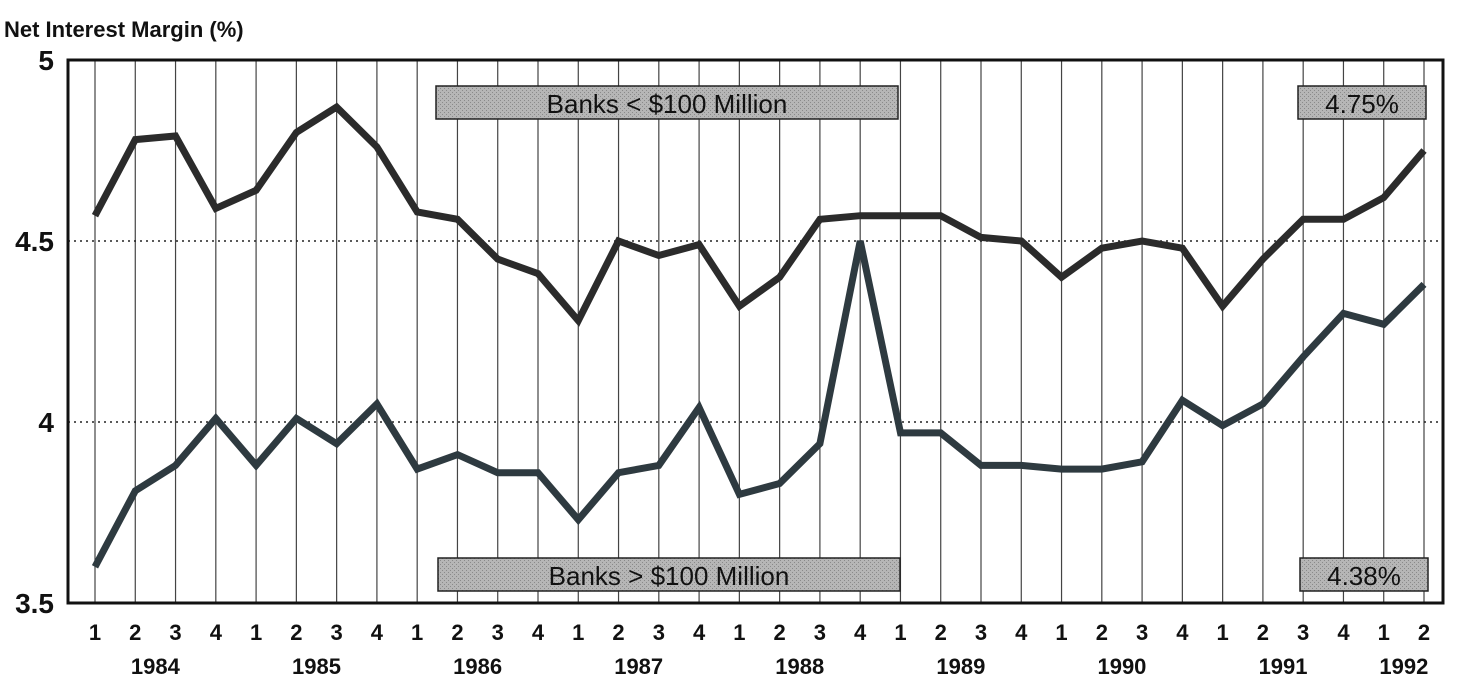 The height and width of the screenshot is (684, 1461). What do you see at coordinates (1403, 666) in the screenshot?
I see `x-year-label: 1992` at bounding box center [1403, 666].